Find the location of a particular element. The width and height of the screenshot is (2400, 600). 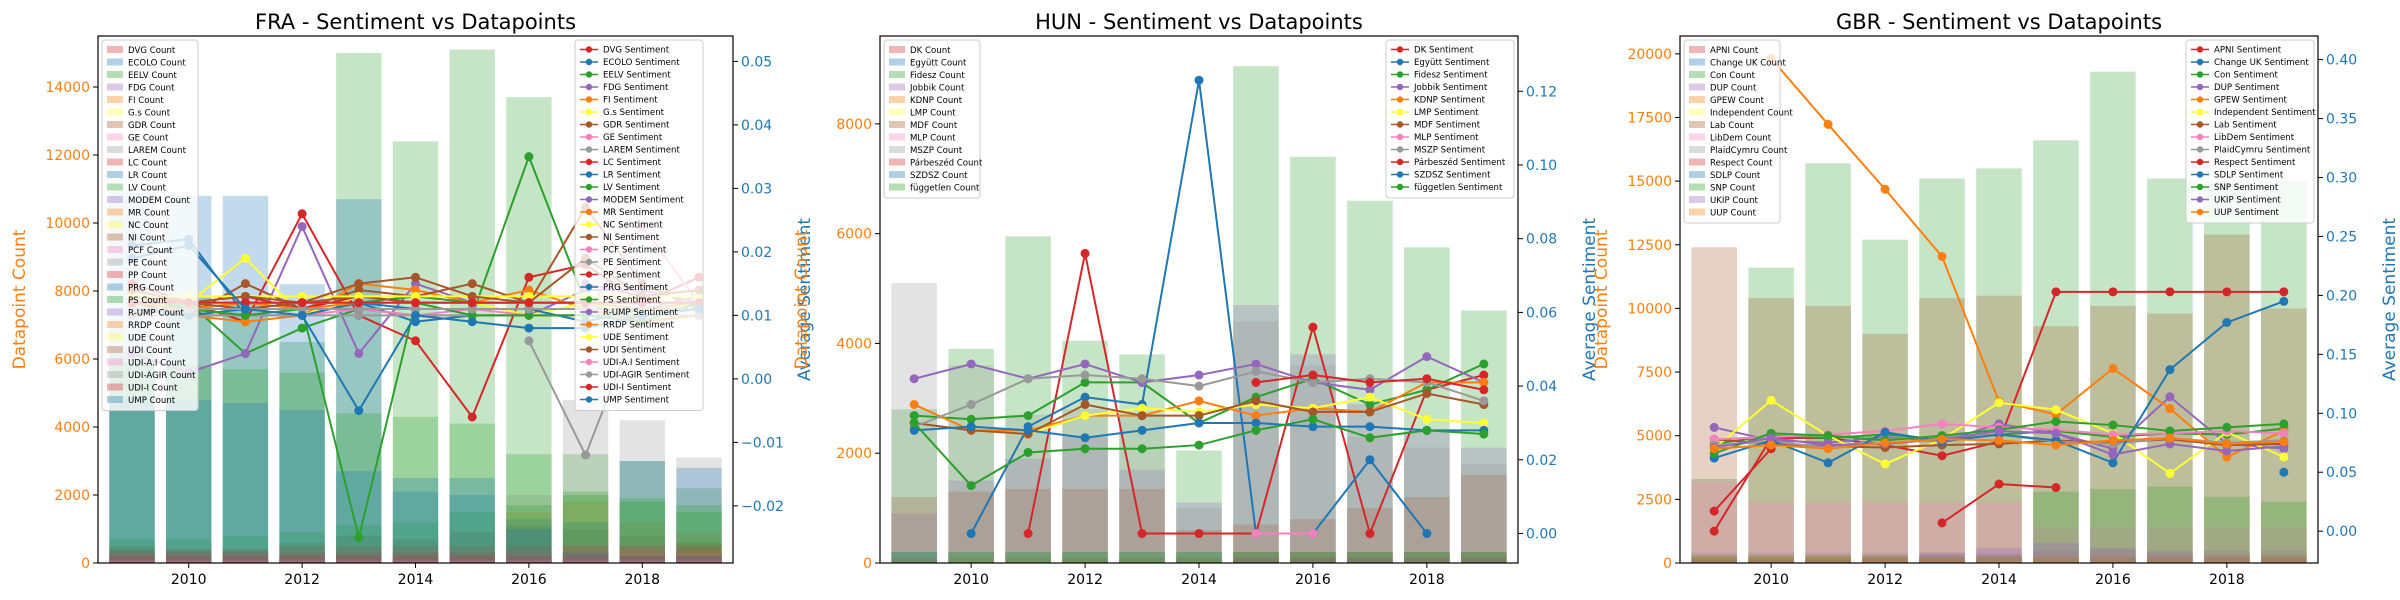

bar-rrdp-count-2011 is located at coordinates (245, 561).